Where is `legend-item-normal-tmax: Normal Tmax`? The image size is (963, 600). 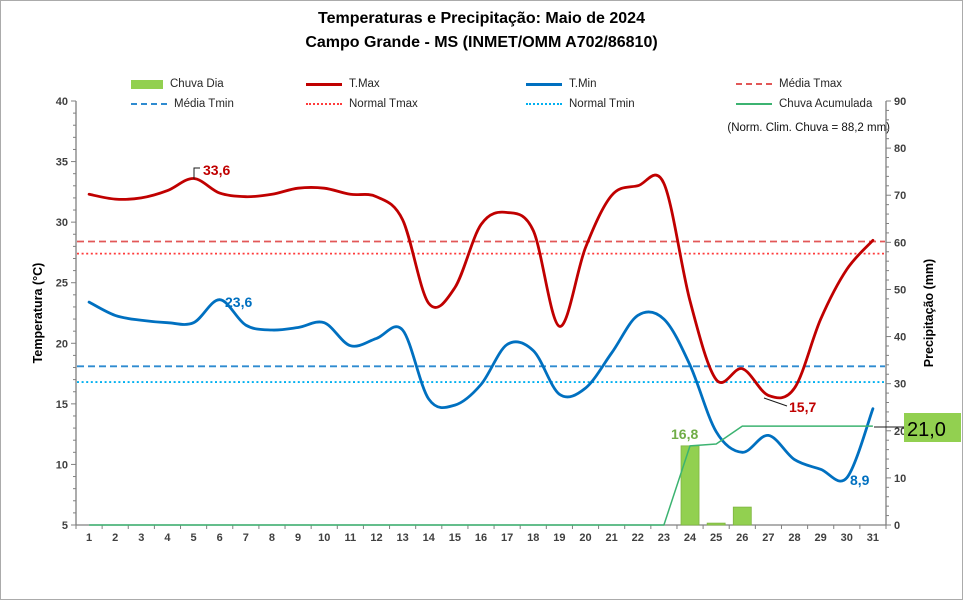
legend-item-normal-tmax: Normal Tmax is located at coordinates (362, 104).